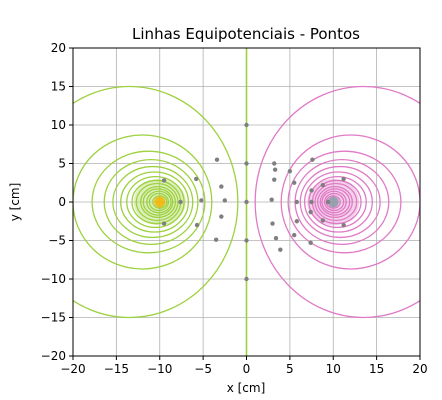  I want to click on y-tick-label: 15, so click(58, 87).